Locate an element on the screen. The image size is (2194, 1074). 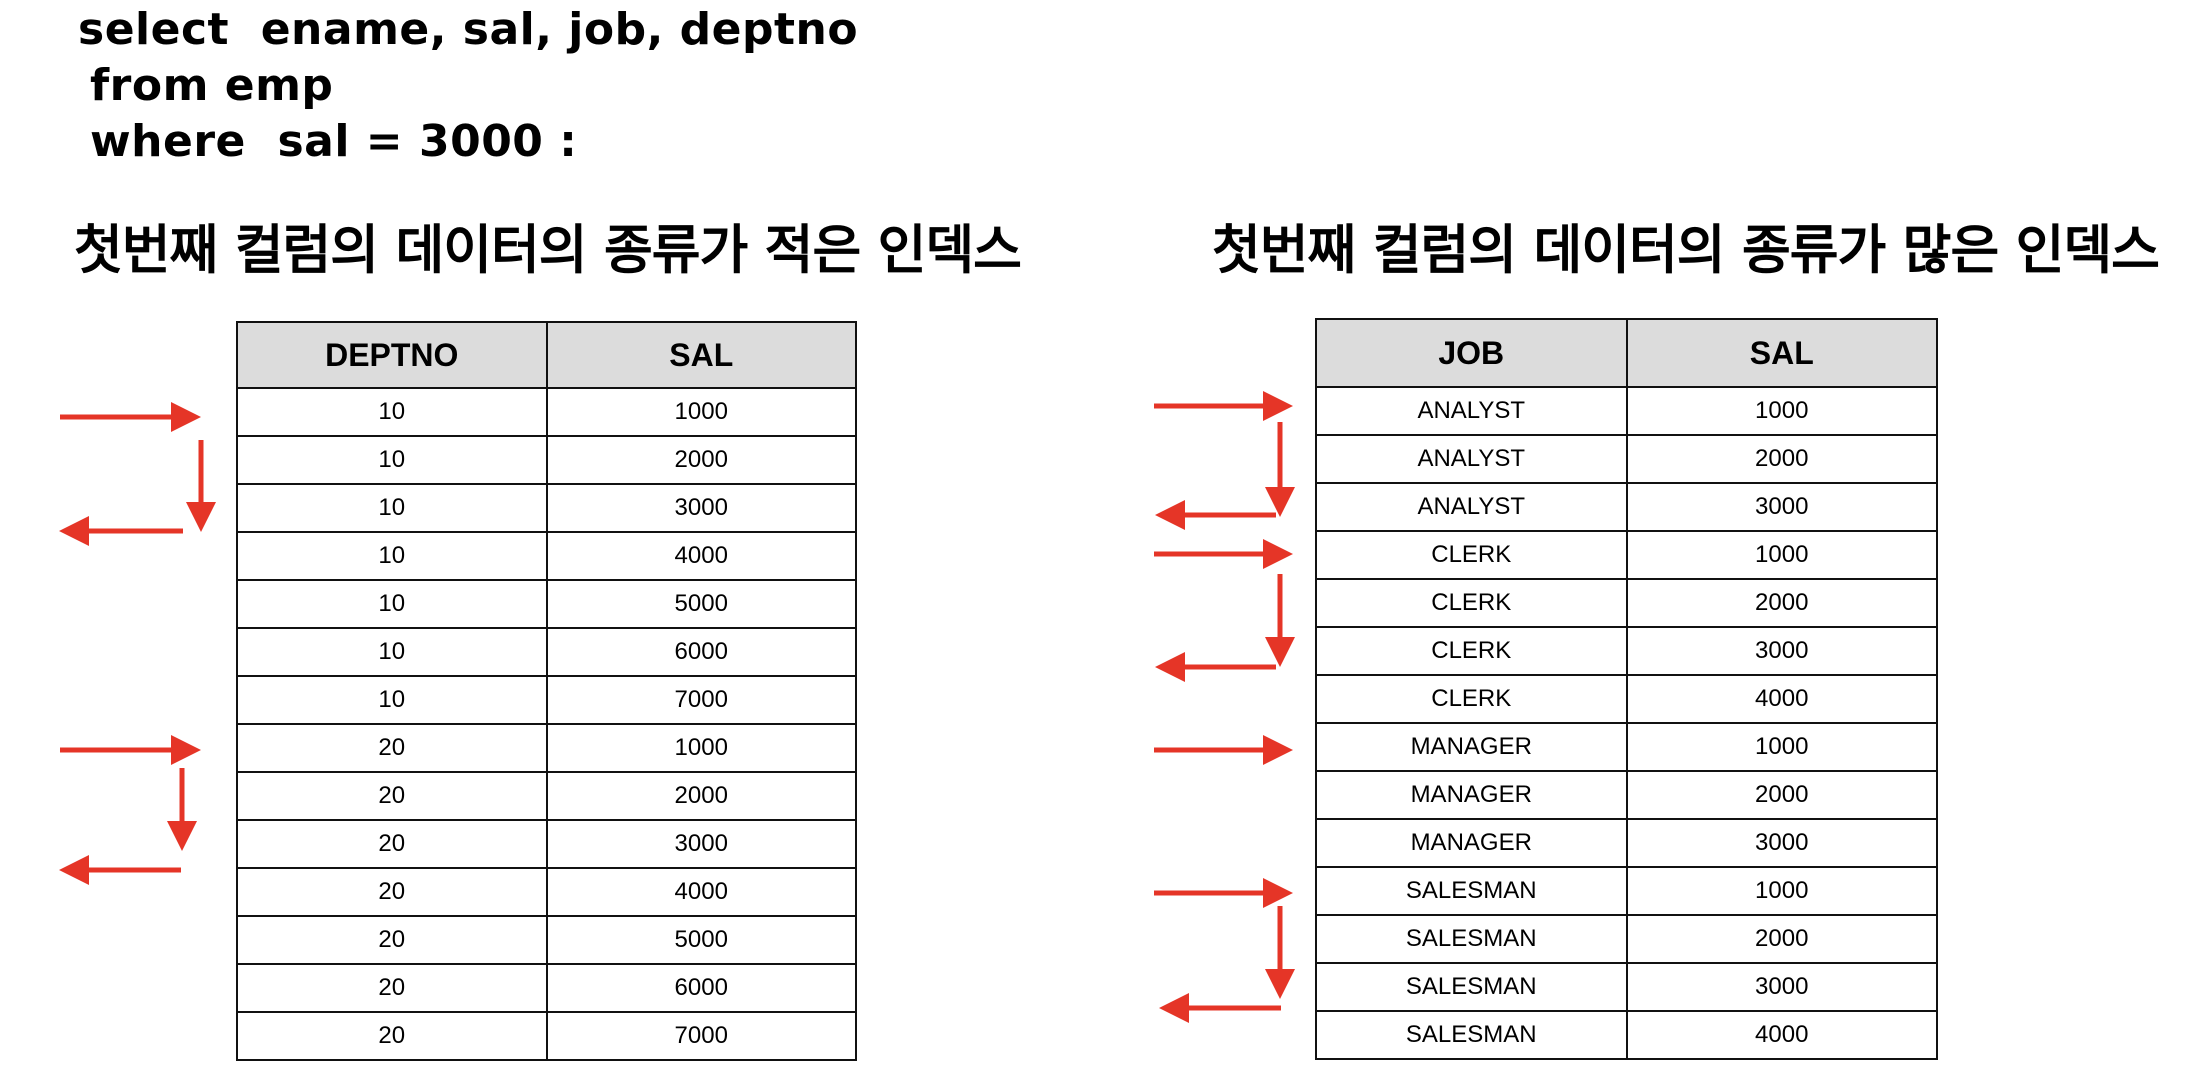
column-header: JOB is located at coordinates (1471, 353).